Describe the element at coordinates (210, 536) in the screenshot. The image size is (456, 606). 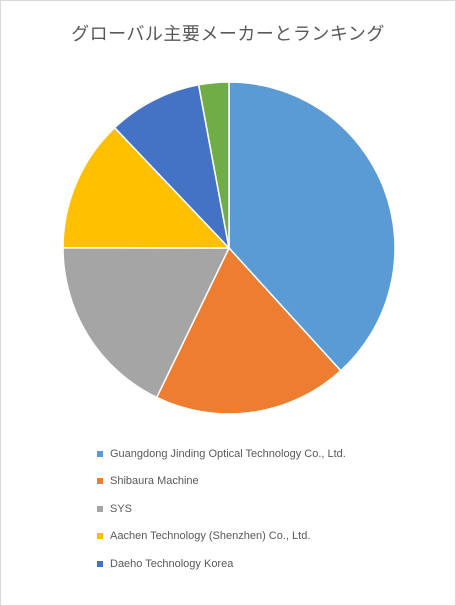
I see `legend-label: Aachen Technology (Shenzhen) Co., Ltd.` at that location.